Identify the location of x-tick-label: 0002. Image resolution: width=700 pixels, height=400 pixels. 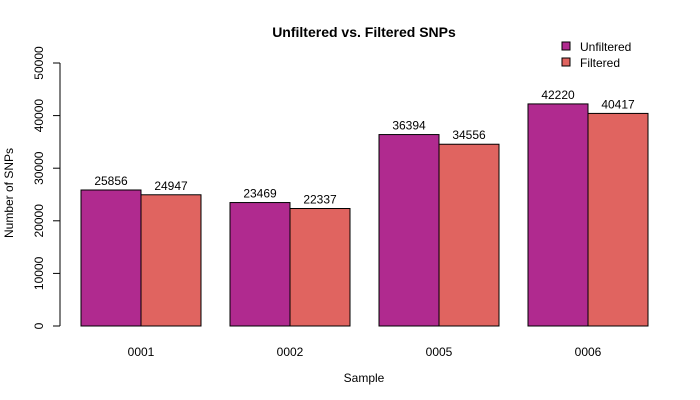
(290, 352).